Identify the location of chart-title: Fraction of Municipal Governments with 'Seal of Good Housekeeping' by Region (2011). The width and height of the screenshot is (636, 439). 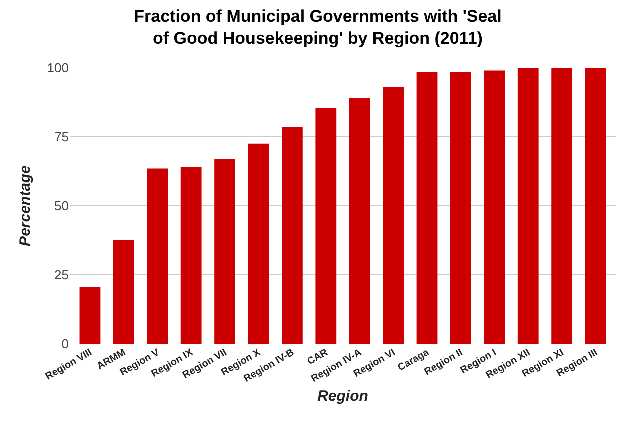
(318, 27).